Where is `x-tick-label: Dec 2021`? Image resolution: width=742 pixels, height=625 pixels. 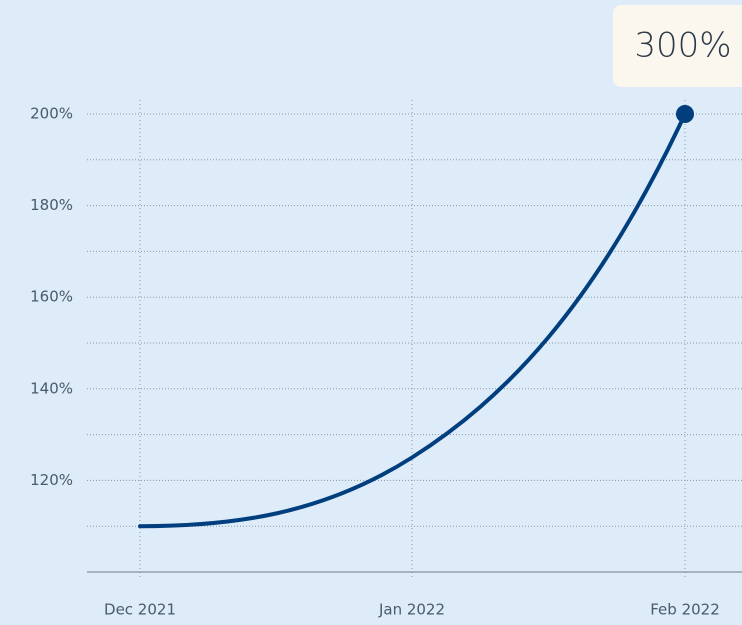
x-tick-label: Dec 2021 is located at coordinates (140, 610).